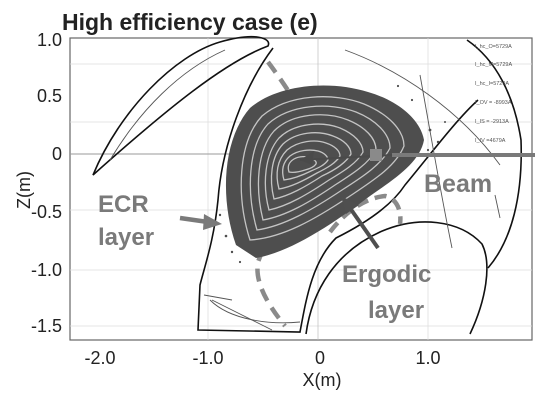 This screenshot has width=535, height=394. I want to click on ergodic-layer-dashed, so click(365, 213).